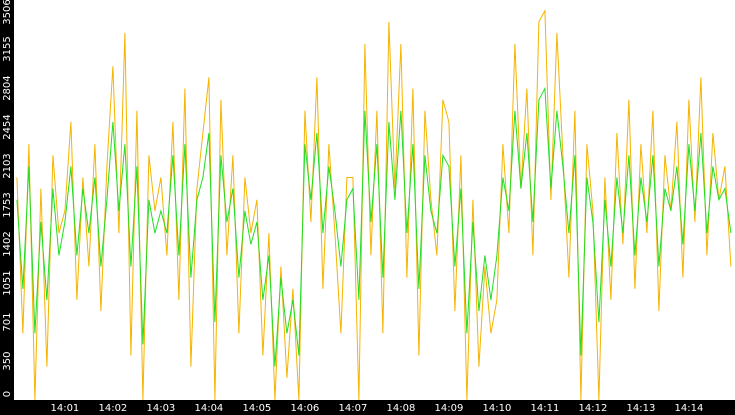 Image resolution: width=735 pixels, height=415 pixels. What do you see at coordinates (7, 321) in the screenshot?
I see `y-tick-label: 701` at bounding box center [7, 321].